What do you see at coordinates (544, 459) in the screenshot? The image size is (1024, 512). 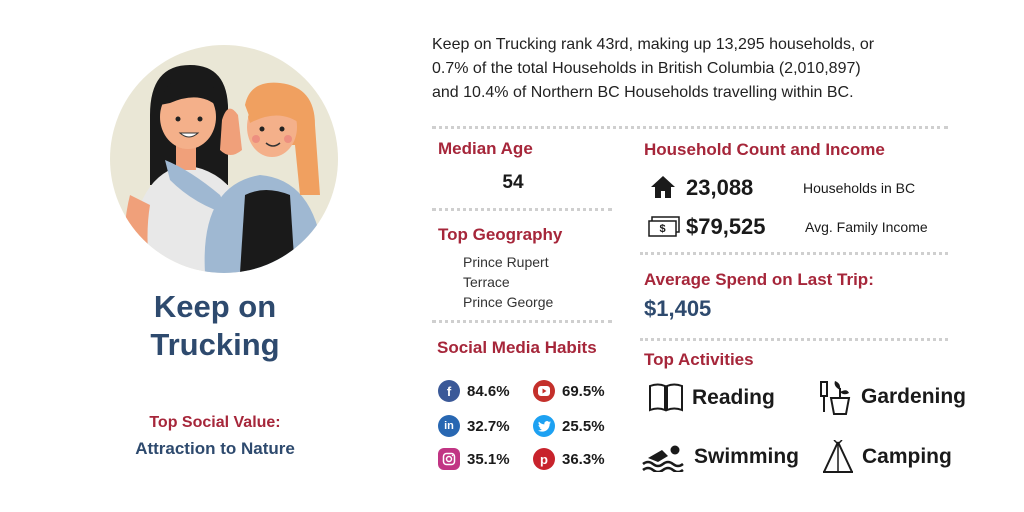 I see `pinterest-icon: p` at bounding box center [544, 459].